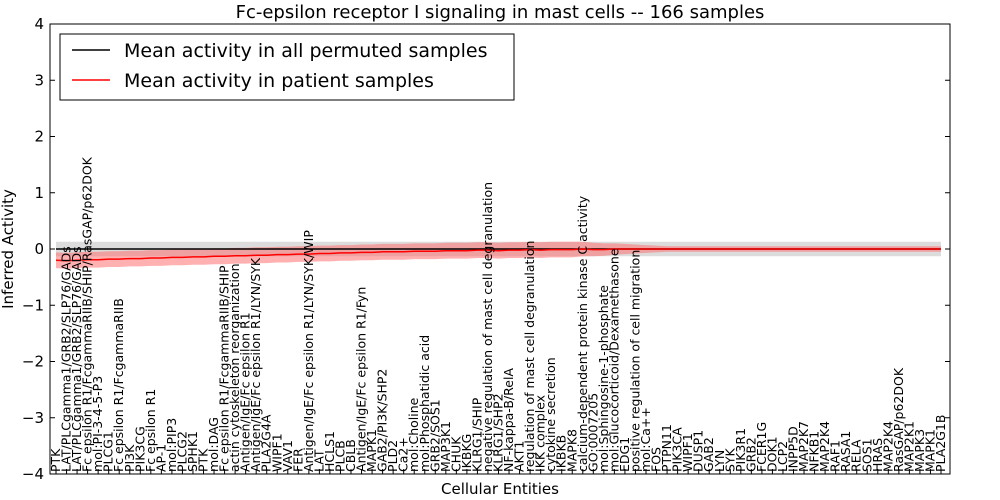 The height and width of the screenshot is (500, 1000). What do you see at coordinates (719, 461) in the screenshot?
I see `entity-label: LYN` at bounding box center [719, 461].